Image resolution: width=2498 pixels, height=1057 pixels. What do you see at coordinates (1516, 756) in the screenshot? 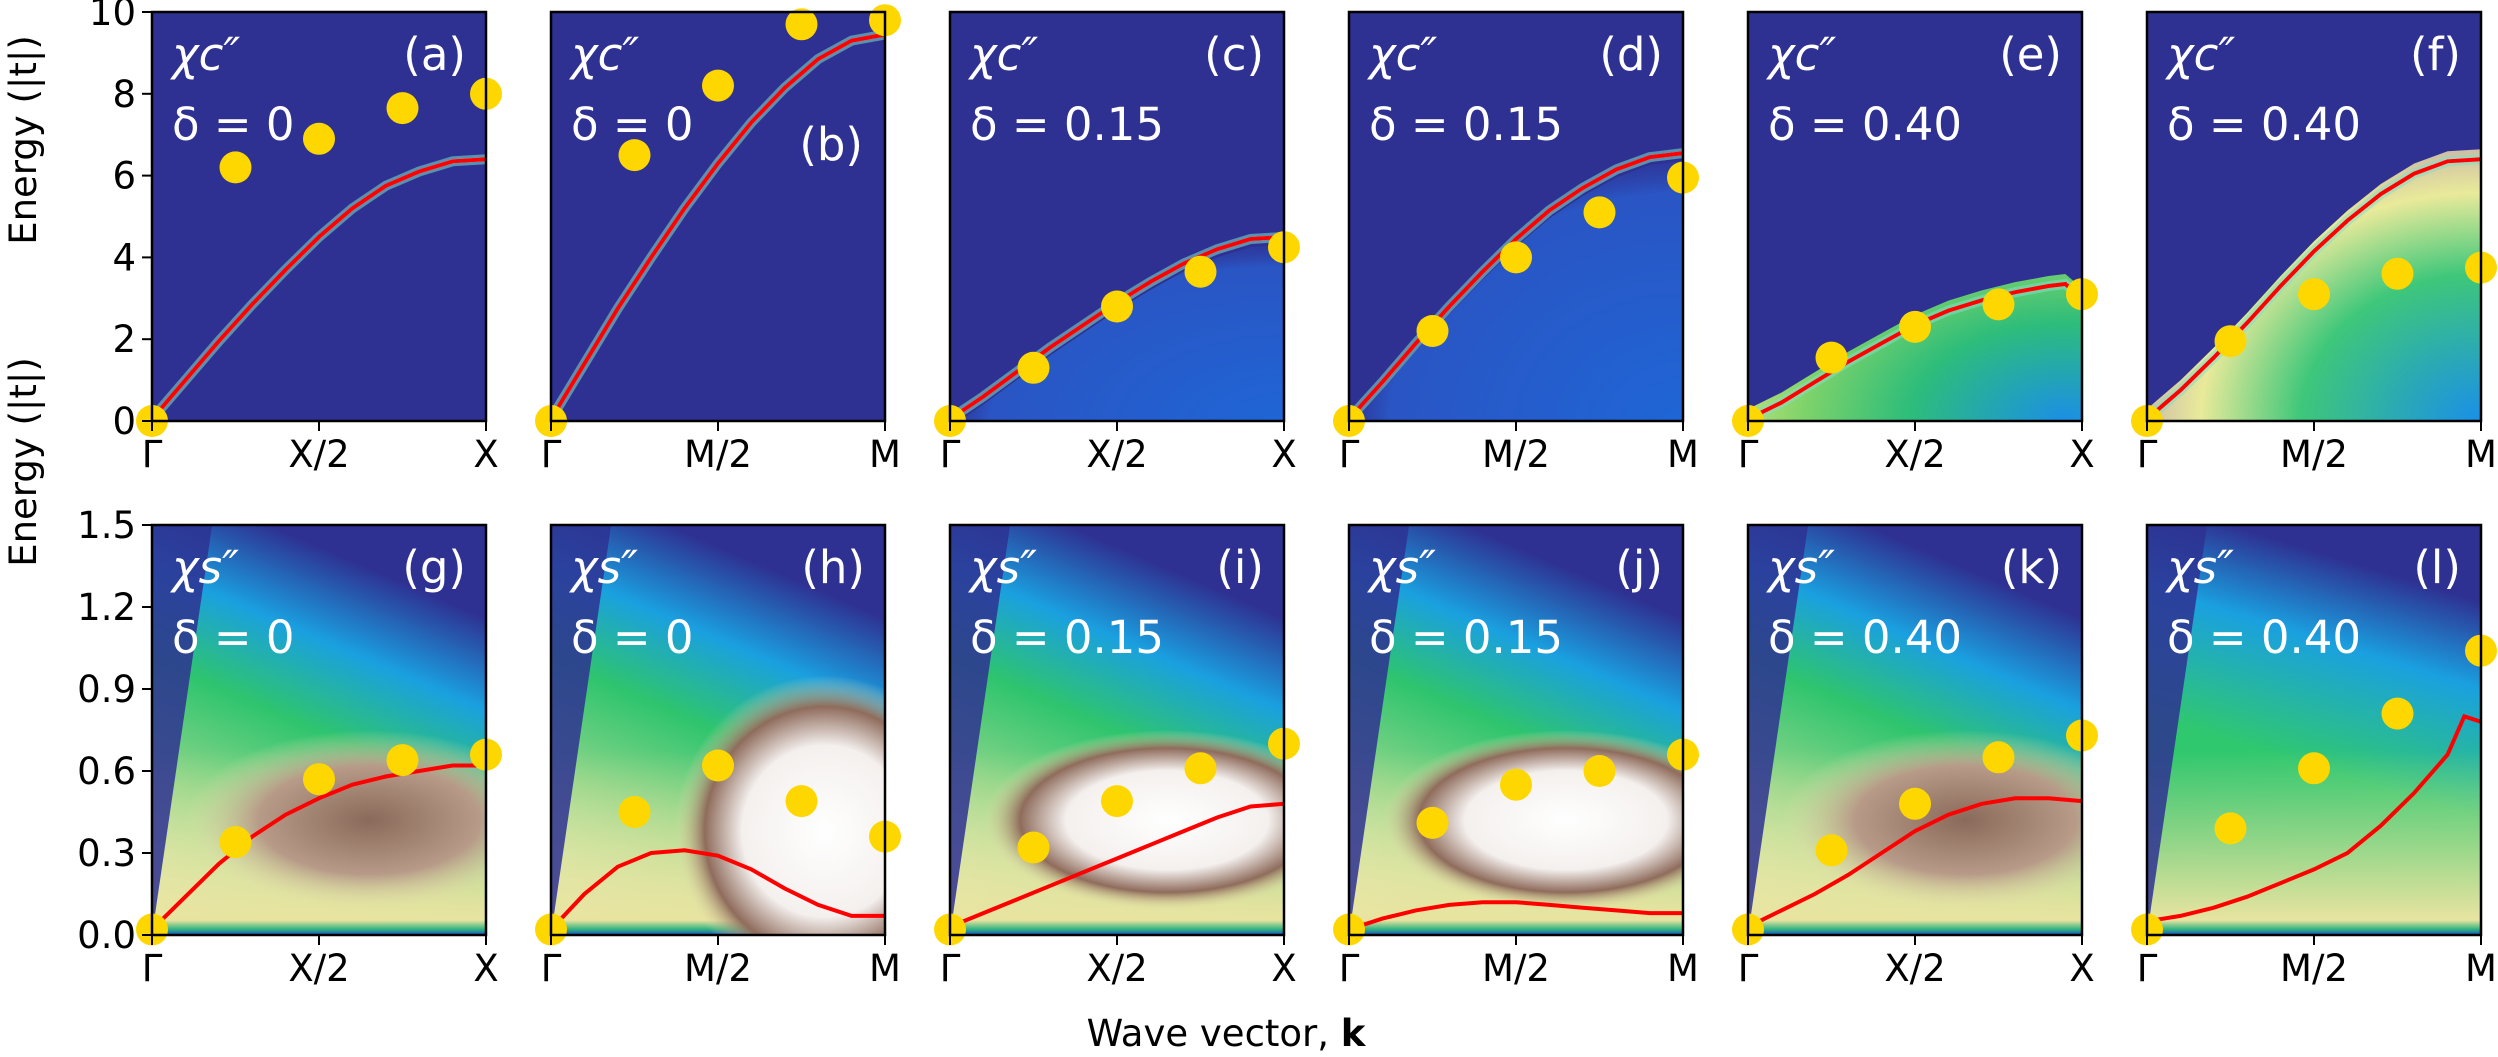
I see `panel-j: χs″ δ = 0.15 (j) Γ M/2 M` at bounding box center [1516, 756].